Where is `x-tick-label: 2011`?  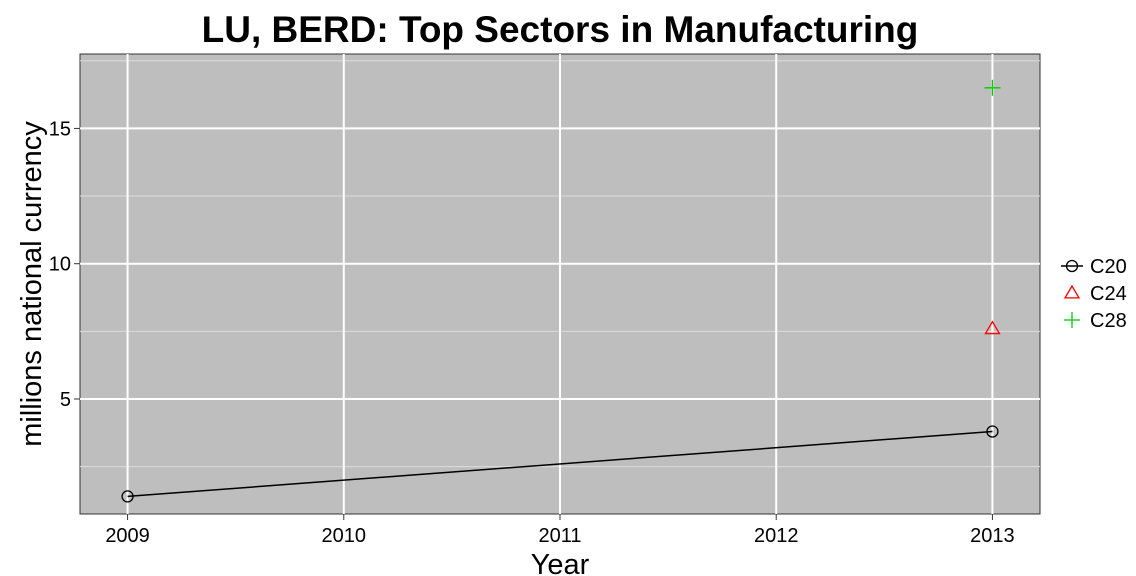
x-tick-label: 2011 is located at coordinates (559, 536).